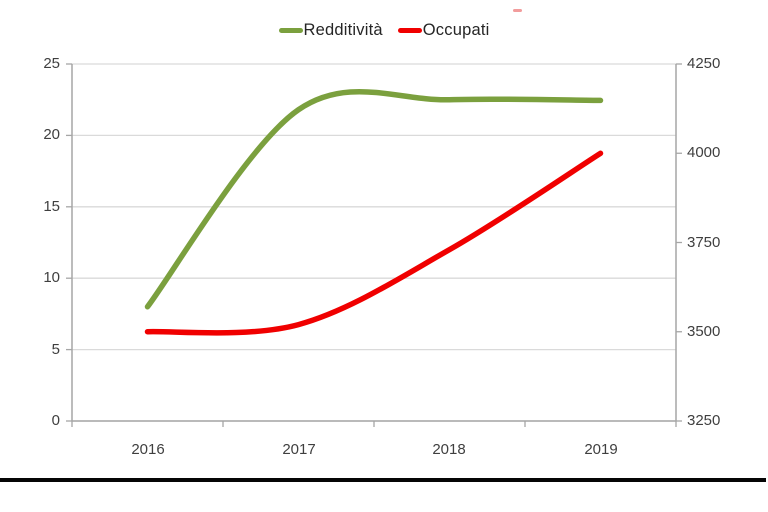  What do you see at coordinates (51, 63) in the screenshot?
I see `left-axis-tick: 25` at bounding box center [51, 63].